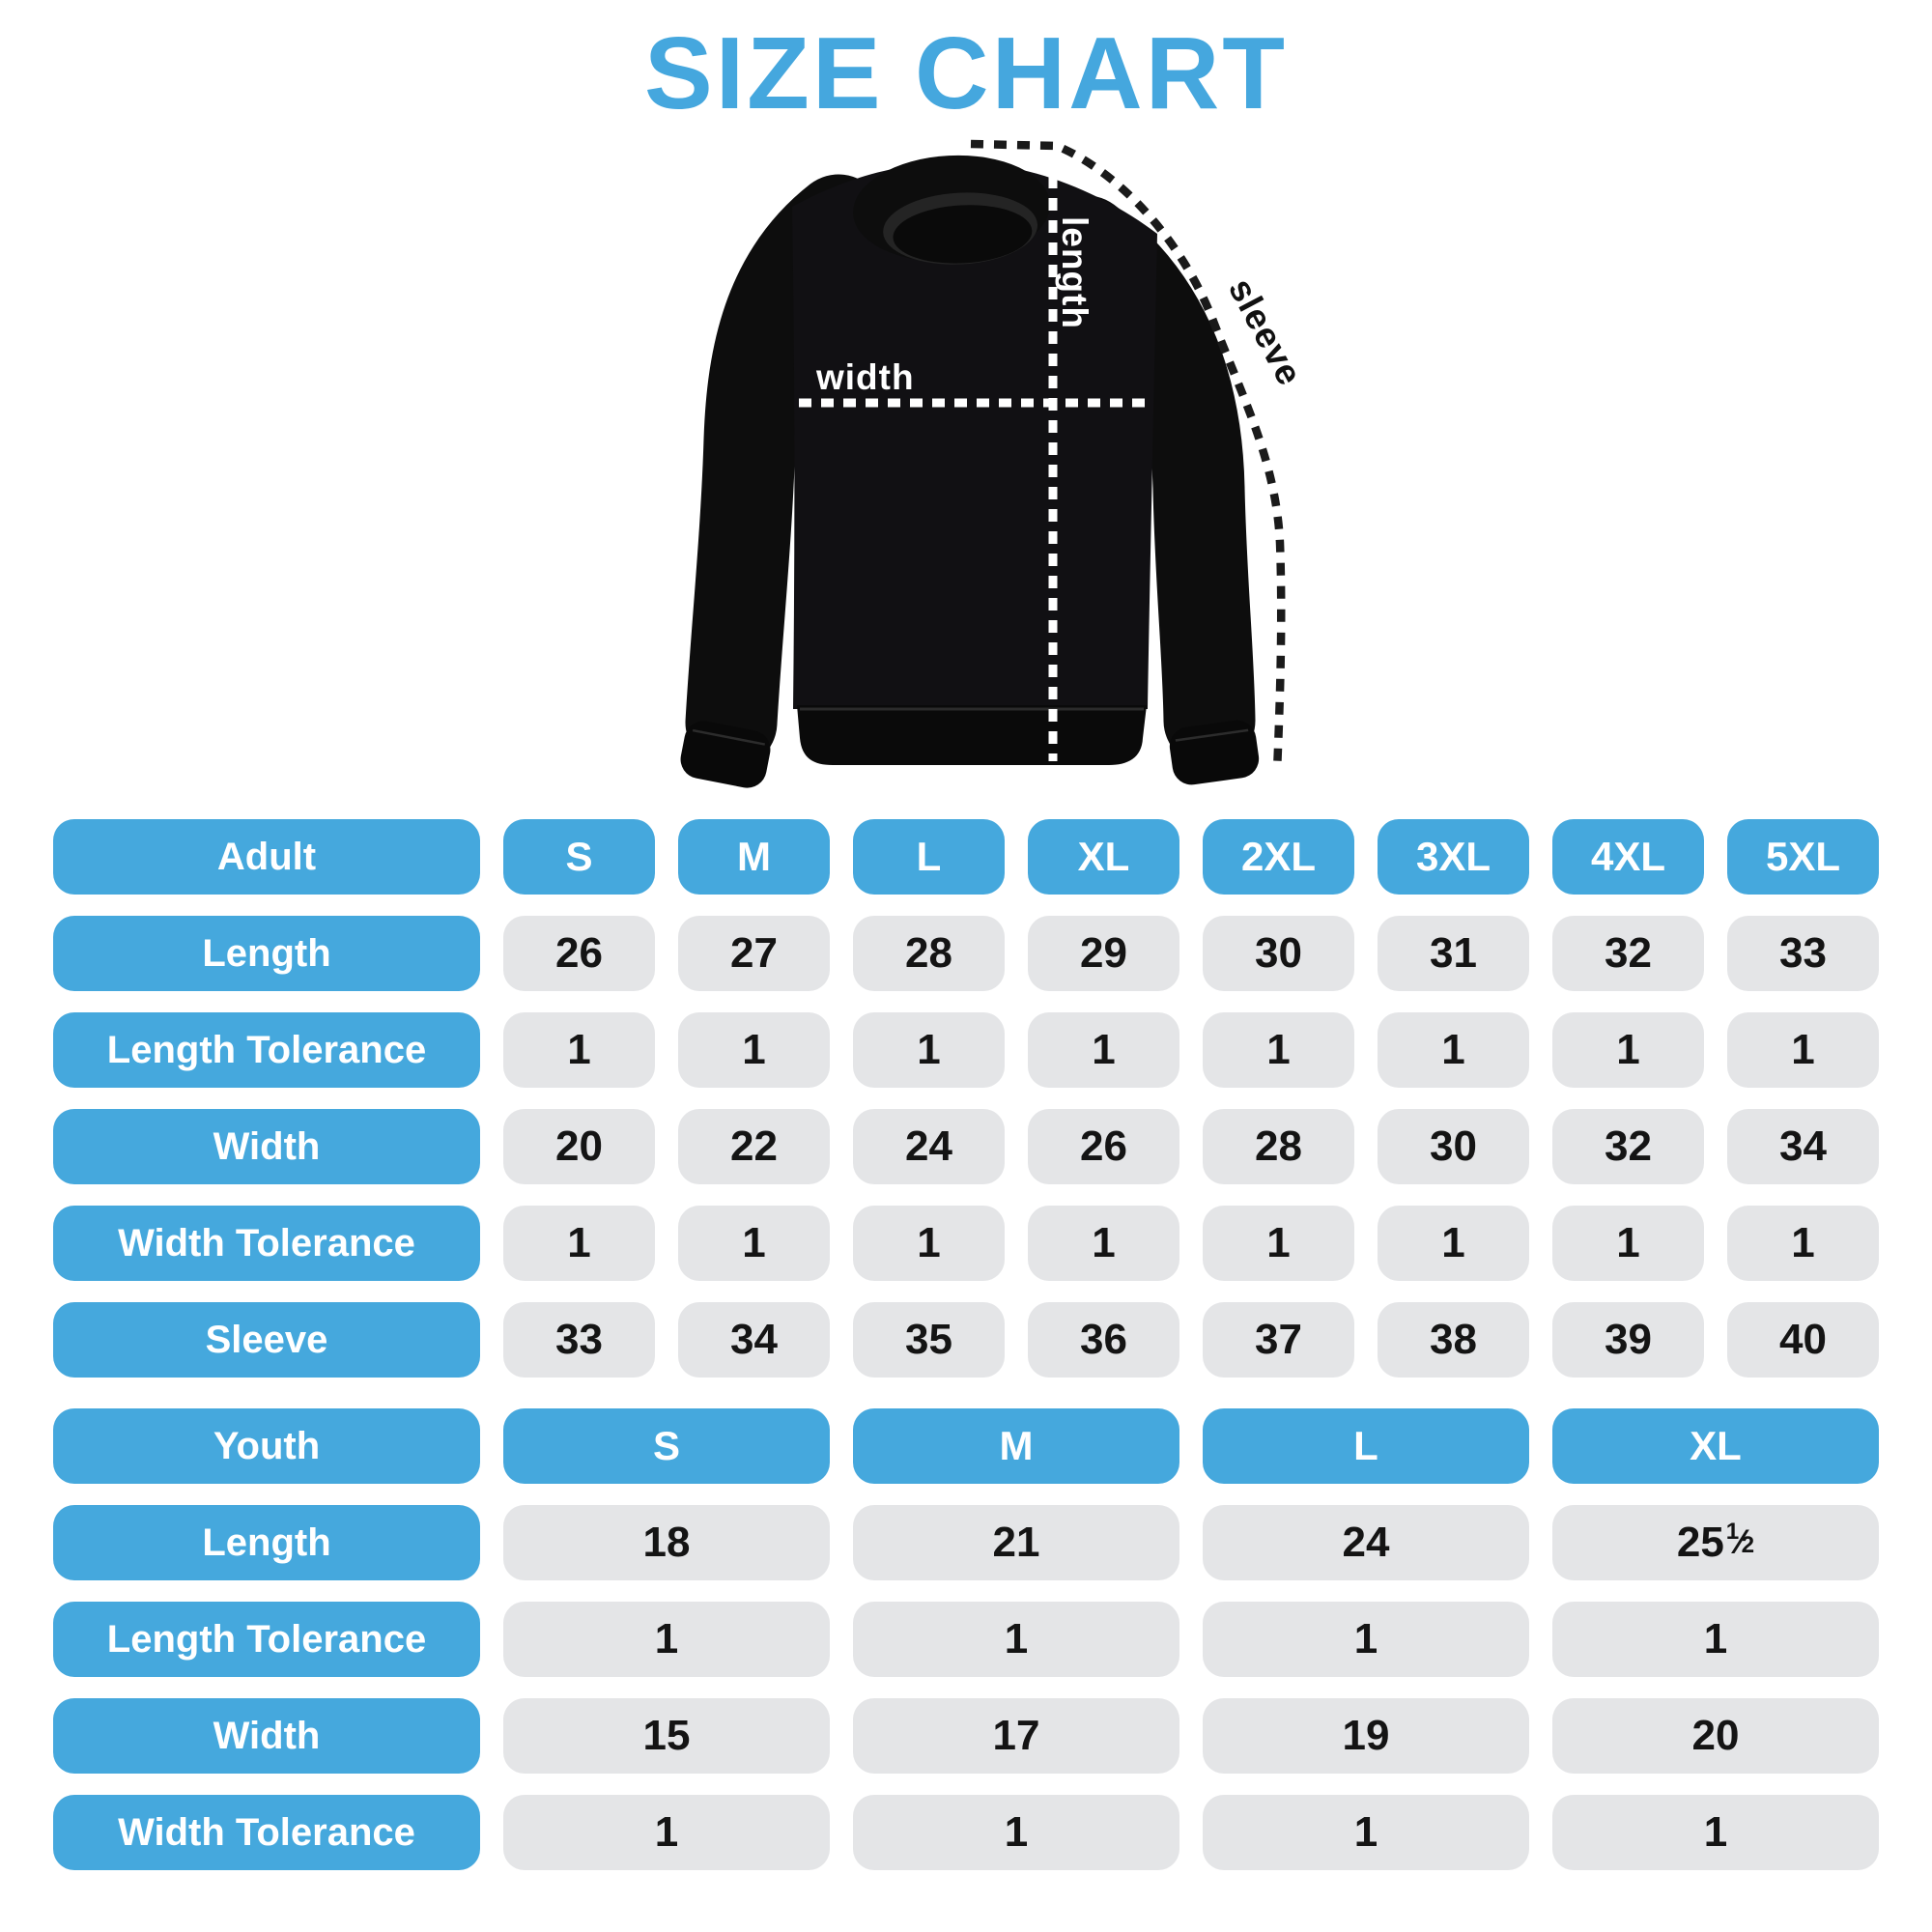 Image resolution: width=1932 pixels, height=1932 pixels. Describe the element at coordinates (266, 1542) in the screenshot. I see `youth-row-label: Length` at that location.